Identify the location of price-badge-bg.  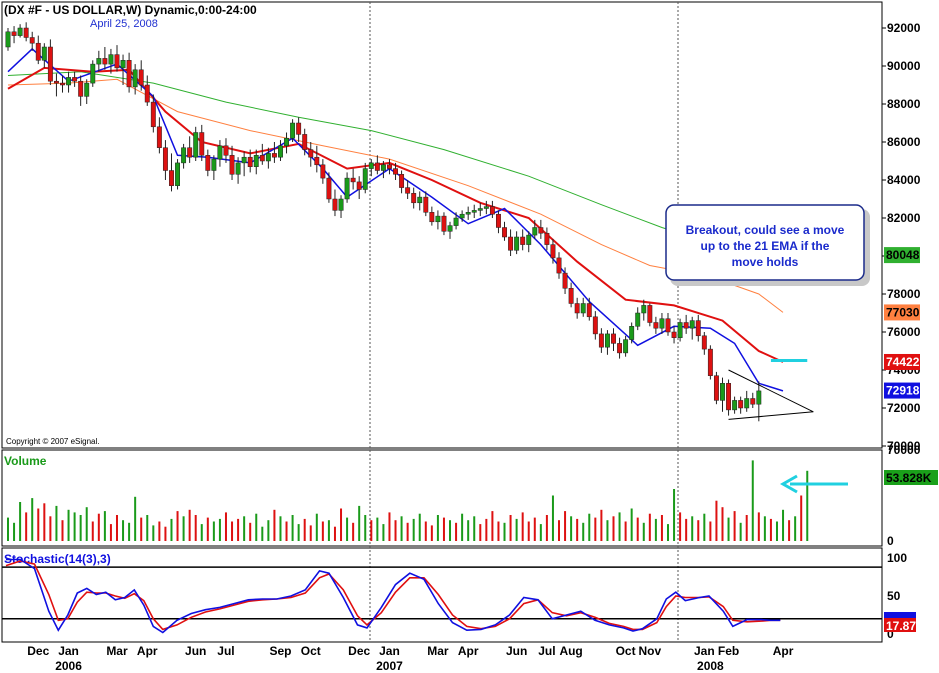
(902, 312).